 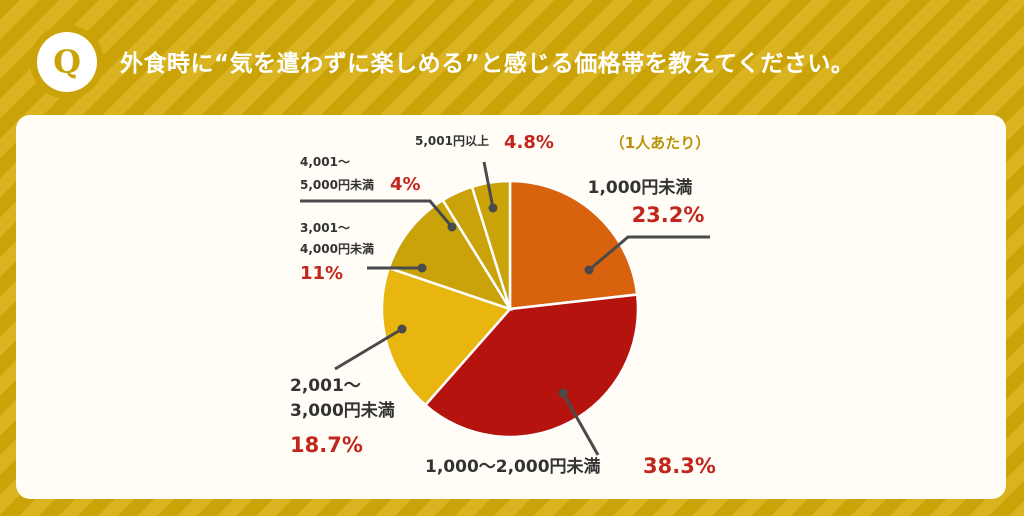 I want to click on question-badge-letter: Q, so click(x=67, y=62).